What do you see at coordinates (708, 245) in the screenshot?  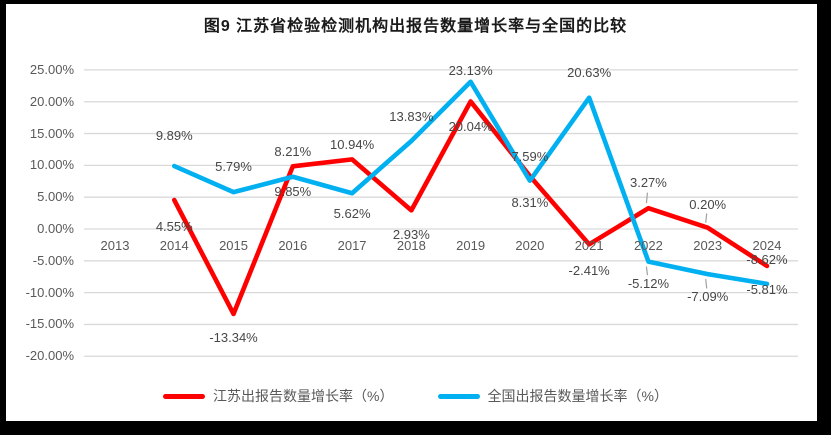 I see `x-axis-year-label: 2023` at bounding box center [708, 245].